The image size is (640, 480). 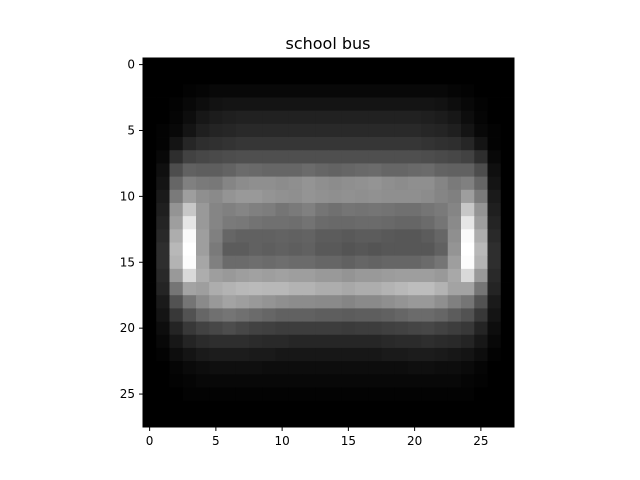 I want to click on heatmap-cell-r8-c27, so click(x=507, y=170).